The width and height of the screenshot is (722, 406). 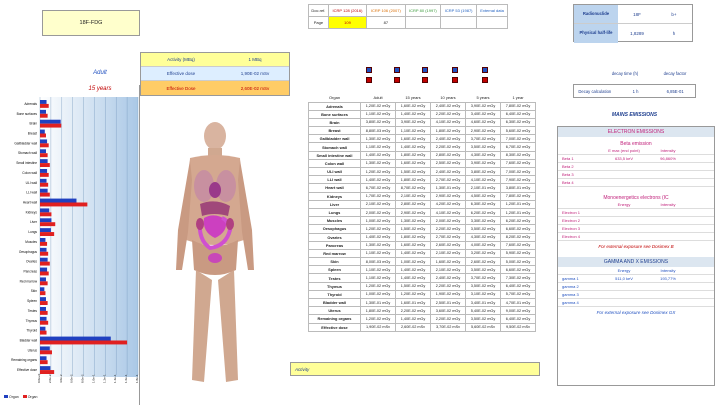 What do you see at coordinates (334, 262) in the screenshot?
I see `organ-cell: Skin` at bounding box center [334, 262].